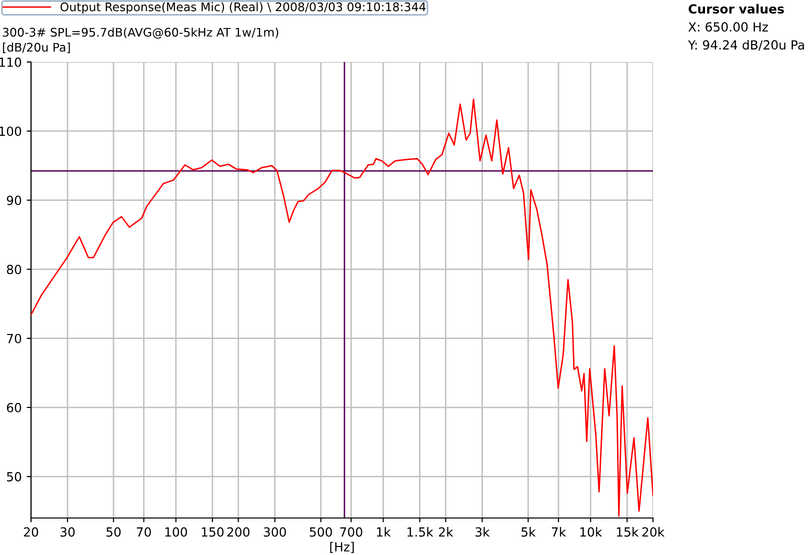  What do you see at coordinates (728, 27) in the screenshot?
I see `text: X: 650.00 Hz` at bounding box center [728, 27].